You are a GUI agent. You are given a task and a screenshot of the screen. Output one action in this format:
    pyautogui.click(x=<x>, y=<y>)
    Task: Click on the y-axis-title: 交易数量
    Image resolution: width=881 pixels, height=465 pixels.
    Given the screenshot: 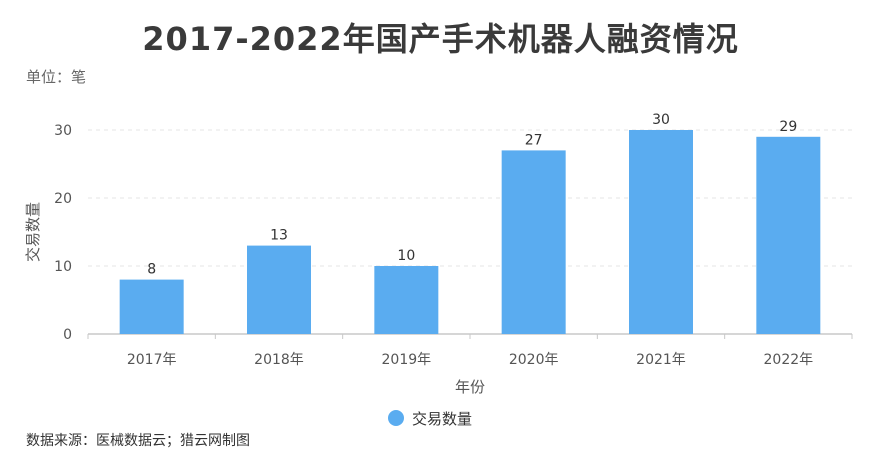 What is the action you would take?
    pyautogui.click(x=33, y=232)
    